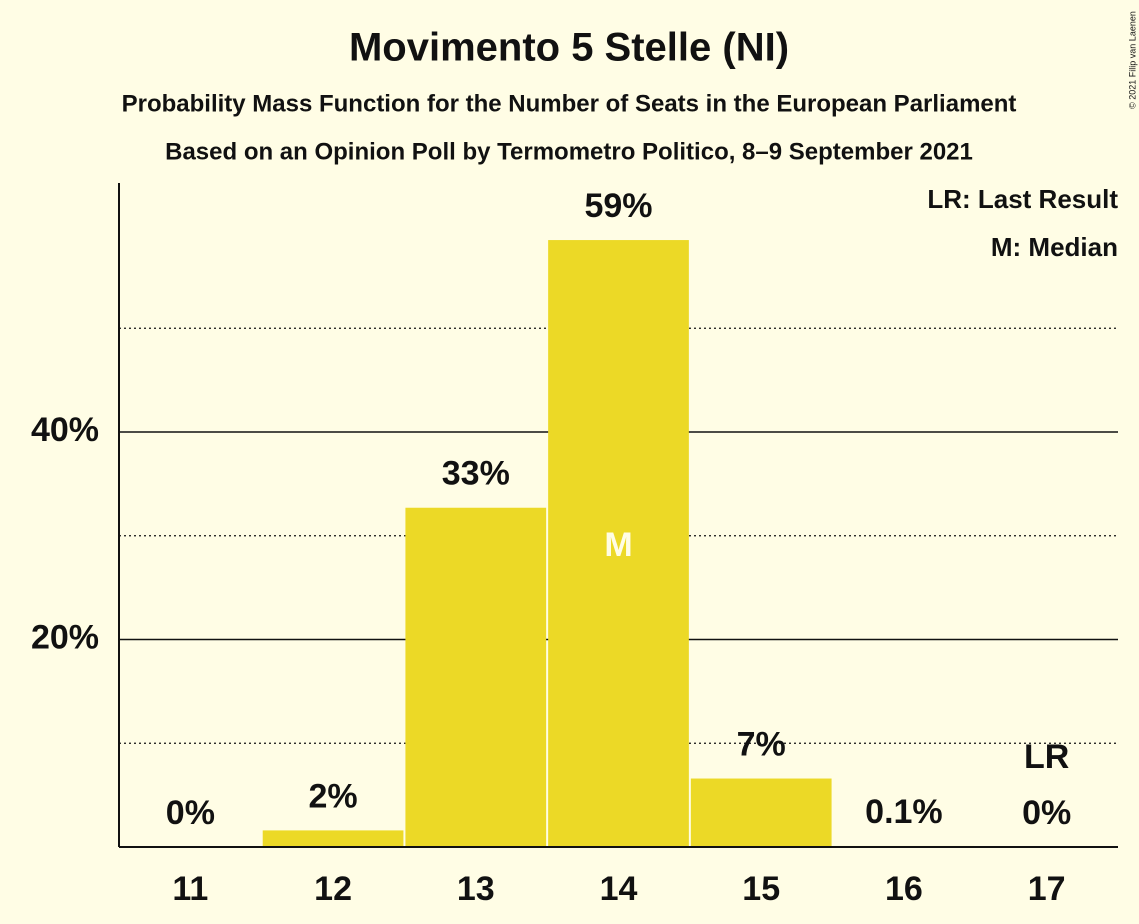 The width and height of the screenshot is (1139, 924). Describe the element at coordinates (618, 206) in the screenshot. I see `value-label: 59%` at that location.